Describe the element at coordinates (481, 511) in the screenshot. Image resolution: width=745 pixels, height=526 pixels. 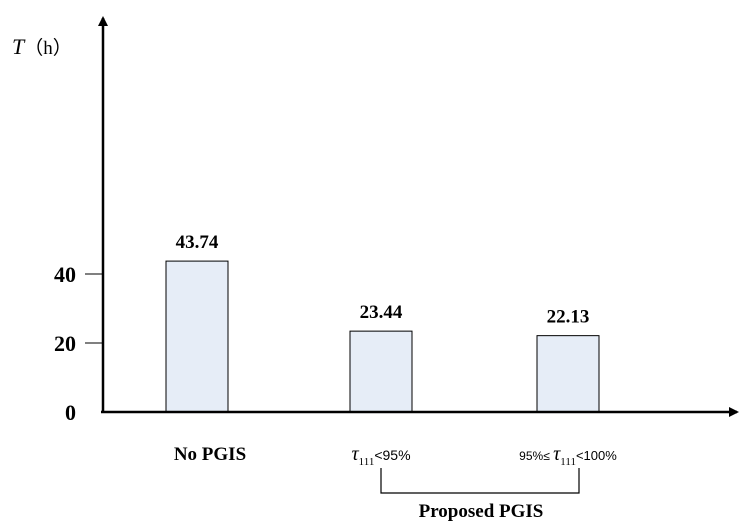
I see `group-label-proposed-pgis: Proposed PGIS` at that location.